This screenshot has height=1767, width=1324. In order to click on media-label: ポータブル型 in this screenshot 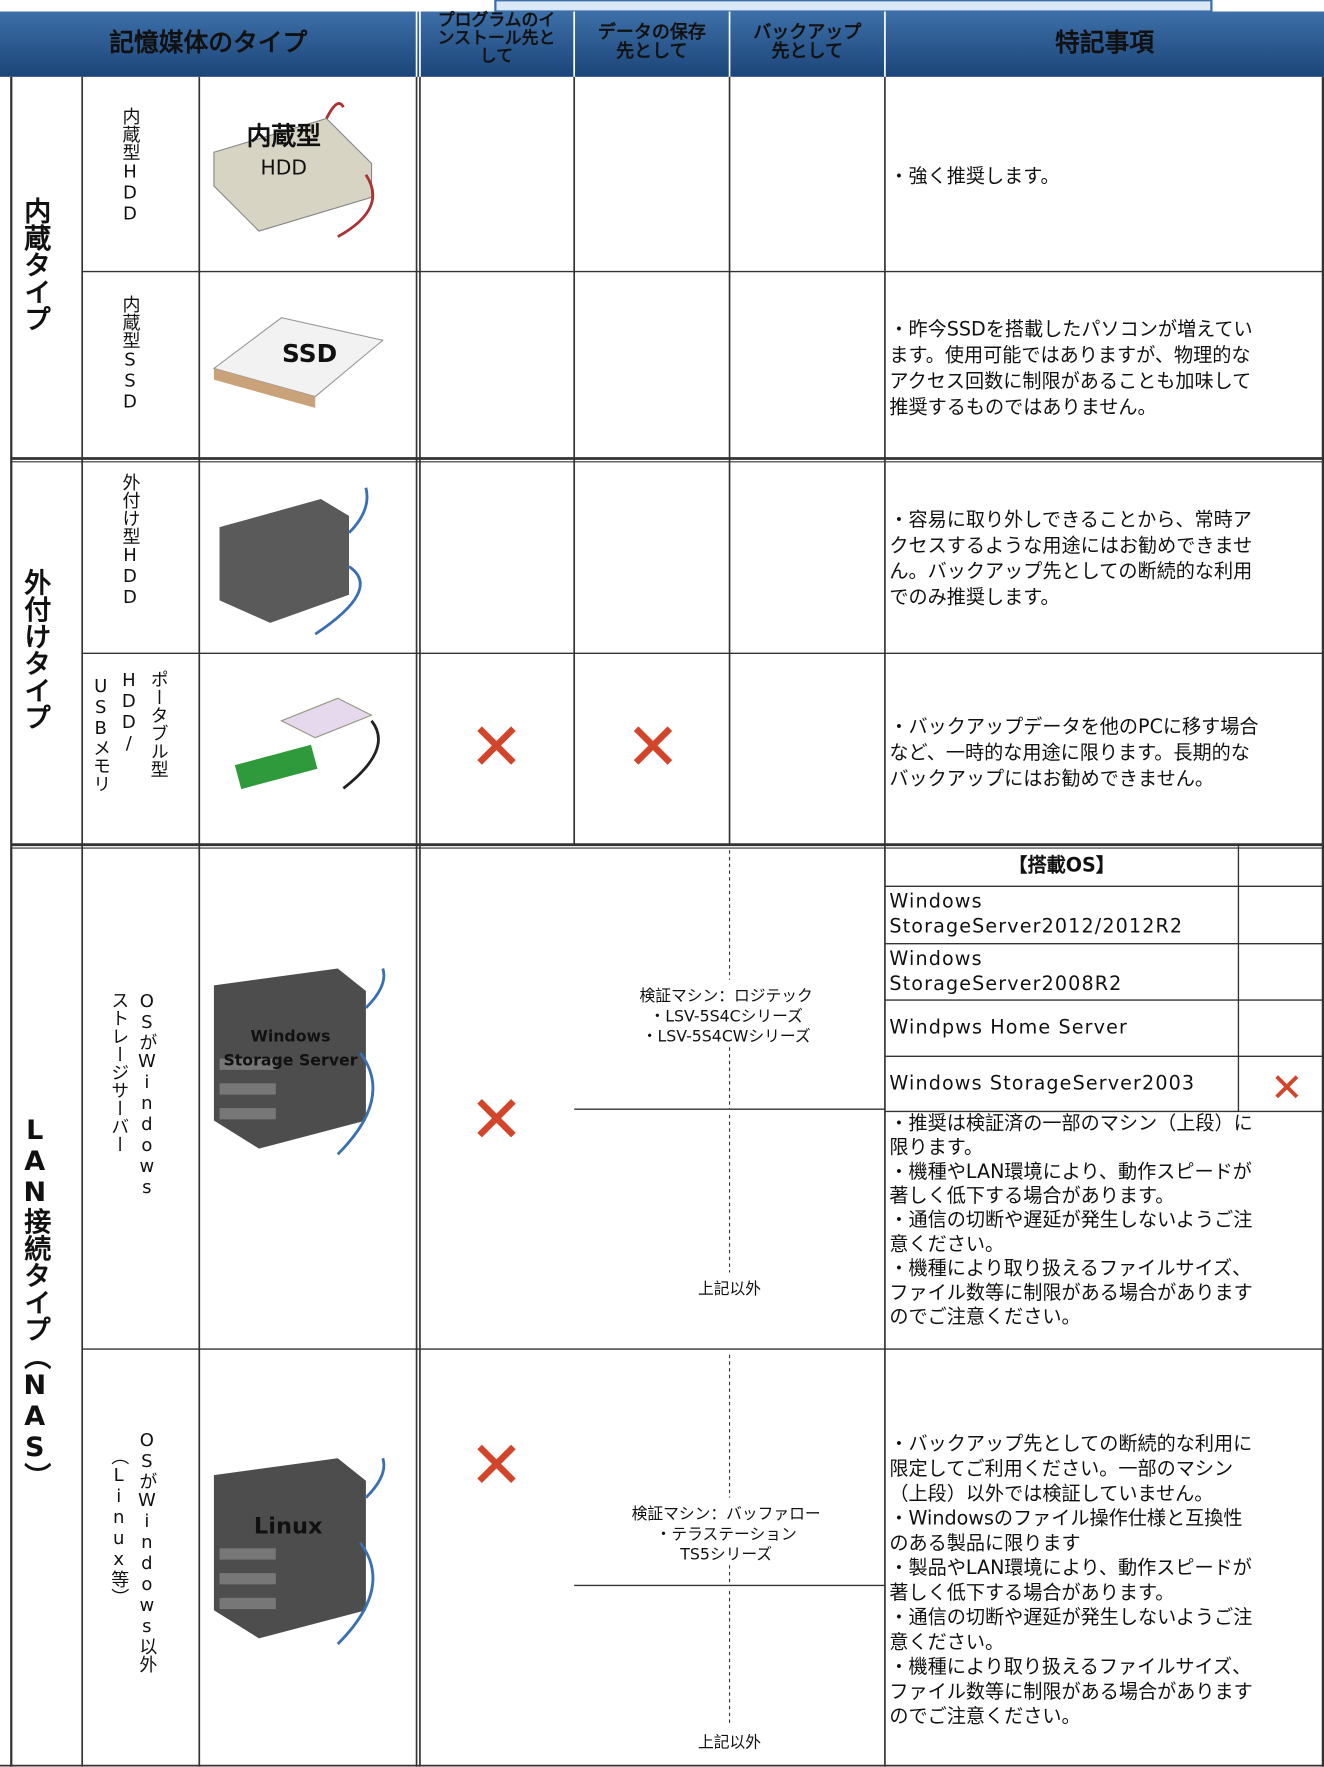, I will do `click(158, 724)`.